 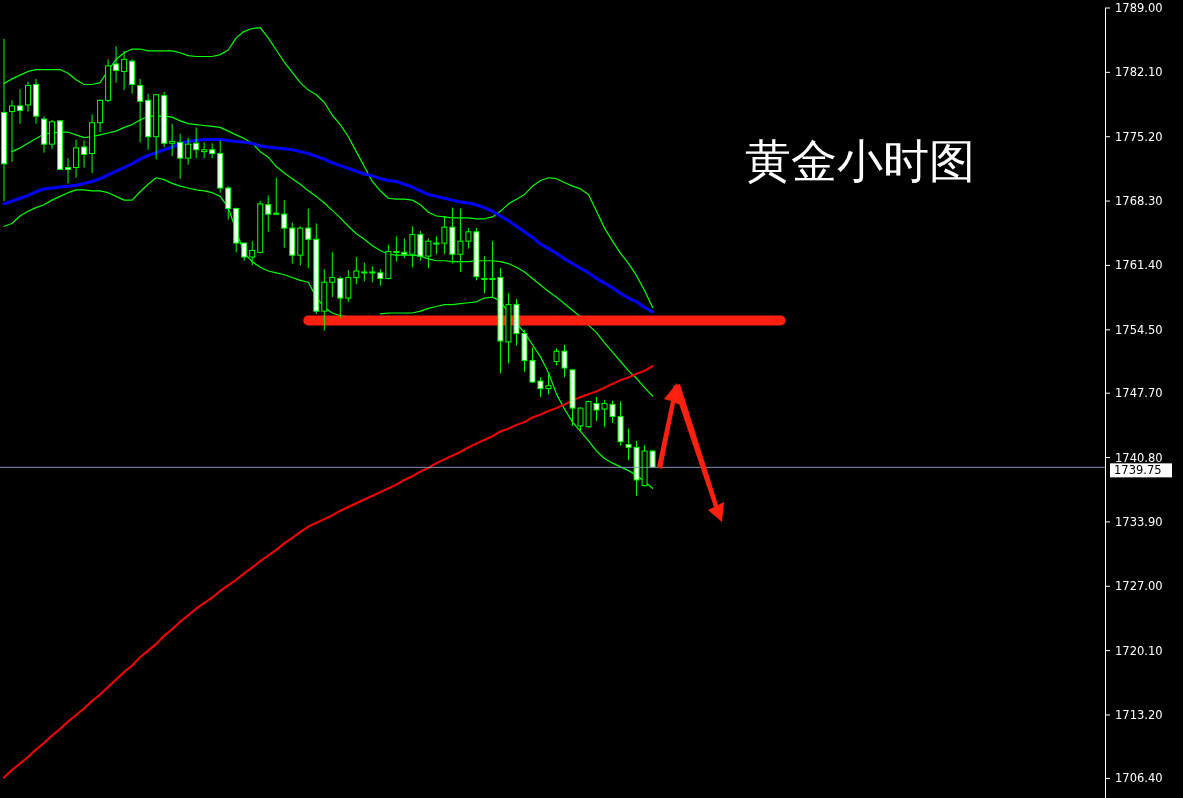 I want to click on y-tick-label: 1761.40, so click(x=1139, y=265).